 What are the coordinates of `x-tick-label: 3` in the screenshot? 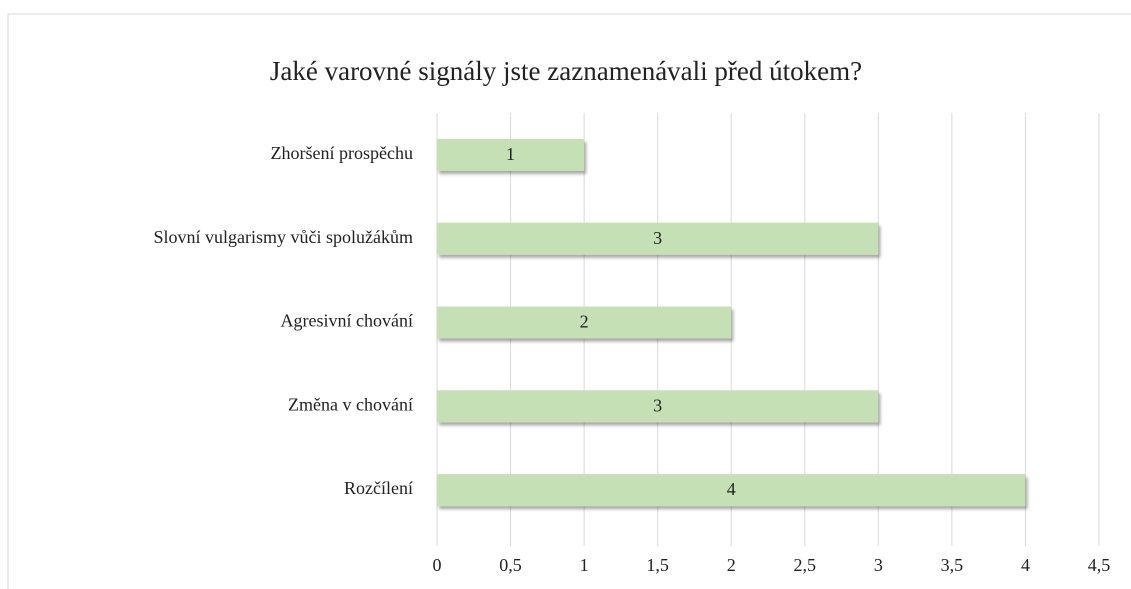 It's located at (878, 565).